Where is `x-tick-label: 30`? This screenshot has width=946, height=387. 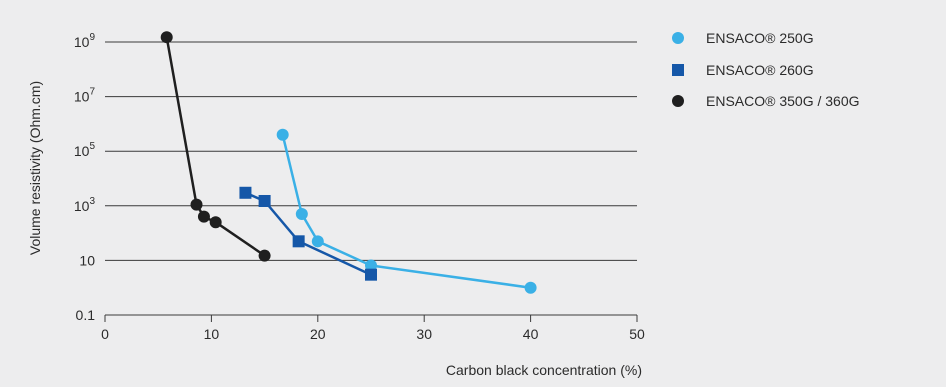
x-tick-label: 30 is located at coordinates (424, 334).